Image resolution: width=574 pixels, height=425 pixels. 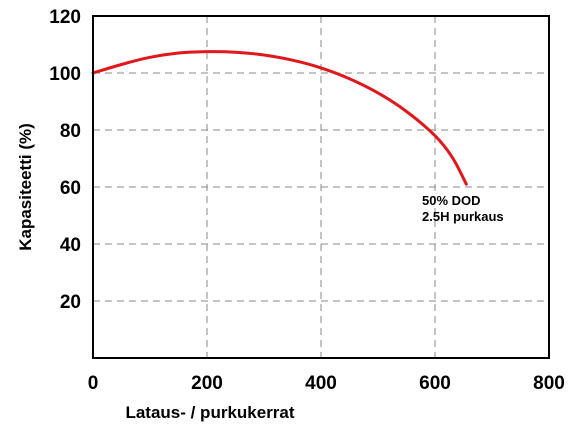 What do you see at coordinates (435, 383) in the screenshot?
I see `x-tick-label: 600` at bounding box center [435, 383].